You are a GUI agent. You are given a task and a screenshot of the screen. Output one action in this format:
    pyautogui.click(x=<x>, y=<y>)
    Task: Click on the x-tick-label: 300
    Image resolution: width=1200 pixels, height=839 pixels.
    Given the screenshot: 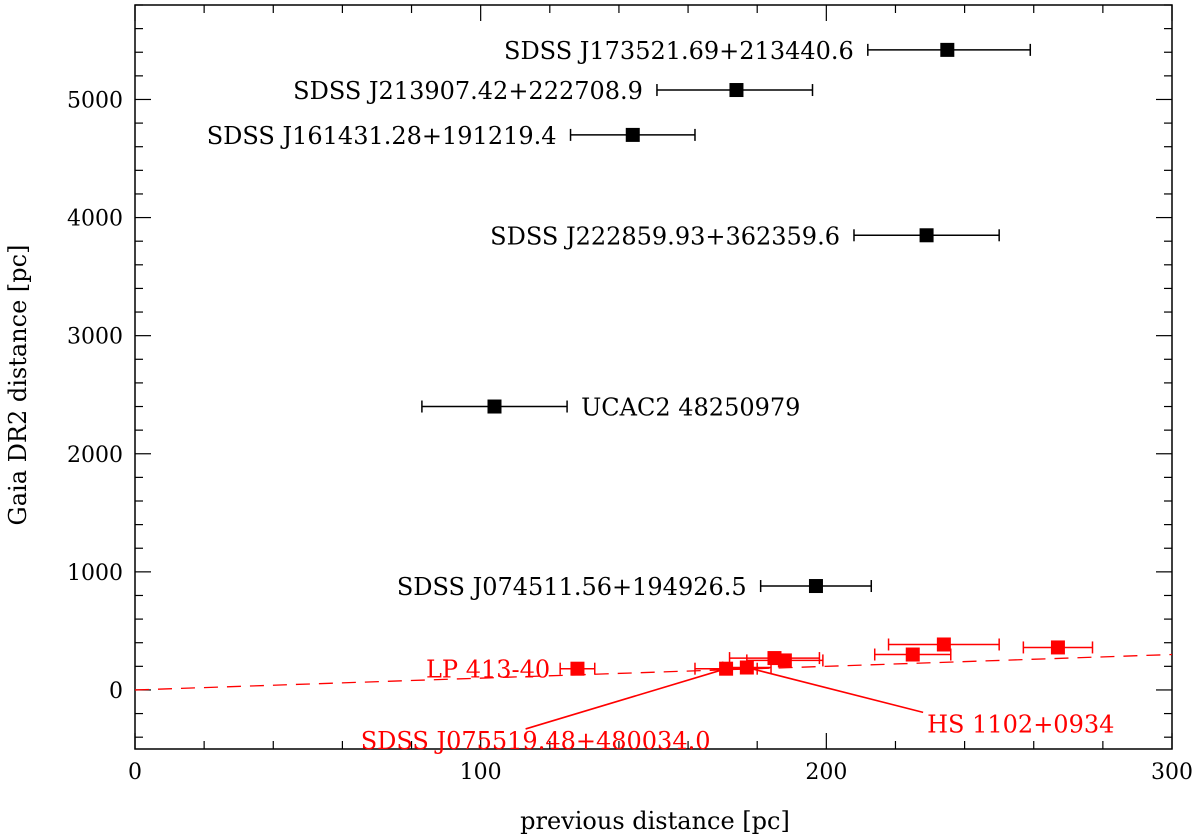 What is the action you would take?
    pyautogui.click(x=1172, y=772)
    